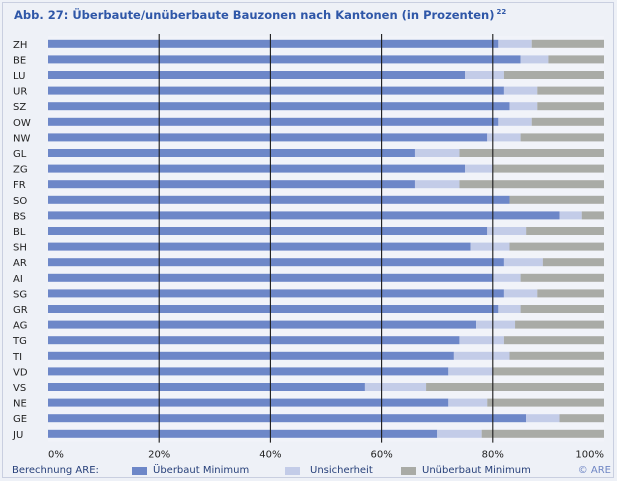 This screenshot has height=481, width=617. I want to click on x-tick-label-5: 100%, so click(589, 455).